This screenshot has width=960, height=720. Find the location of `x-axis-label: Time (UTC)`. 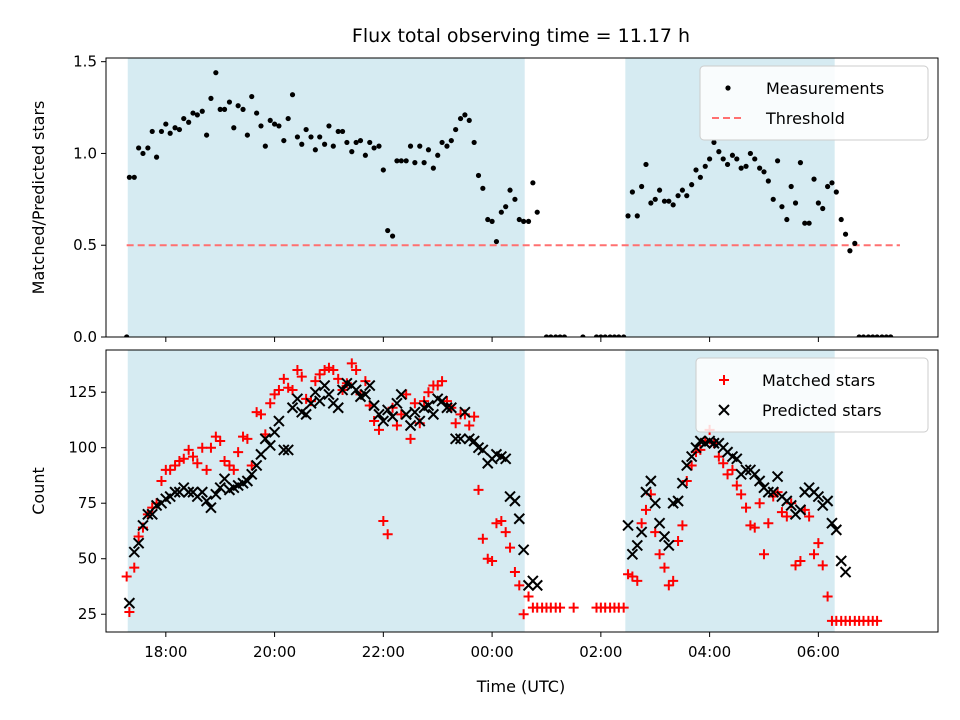

x-axis-label: Time (UTC) is located at coordinates (520, 686).